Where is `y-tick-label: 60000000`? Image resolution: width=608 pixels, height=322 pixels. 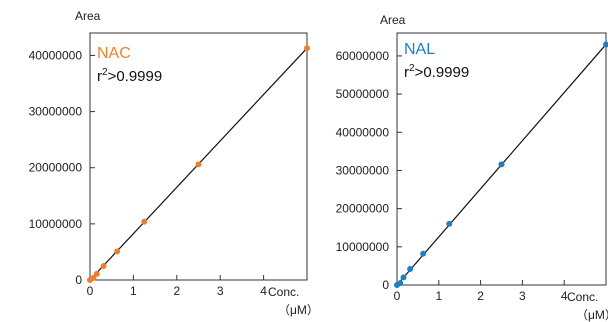 y-tick-label: 60000000 is located at coordinates (363, 56).